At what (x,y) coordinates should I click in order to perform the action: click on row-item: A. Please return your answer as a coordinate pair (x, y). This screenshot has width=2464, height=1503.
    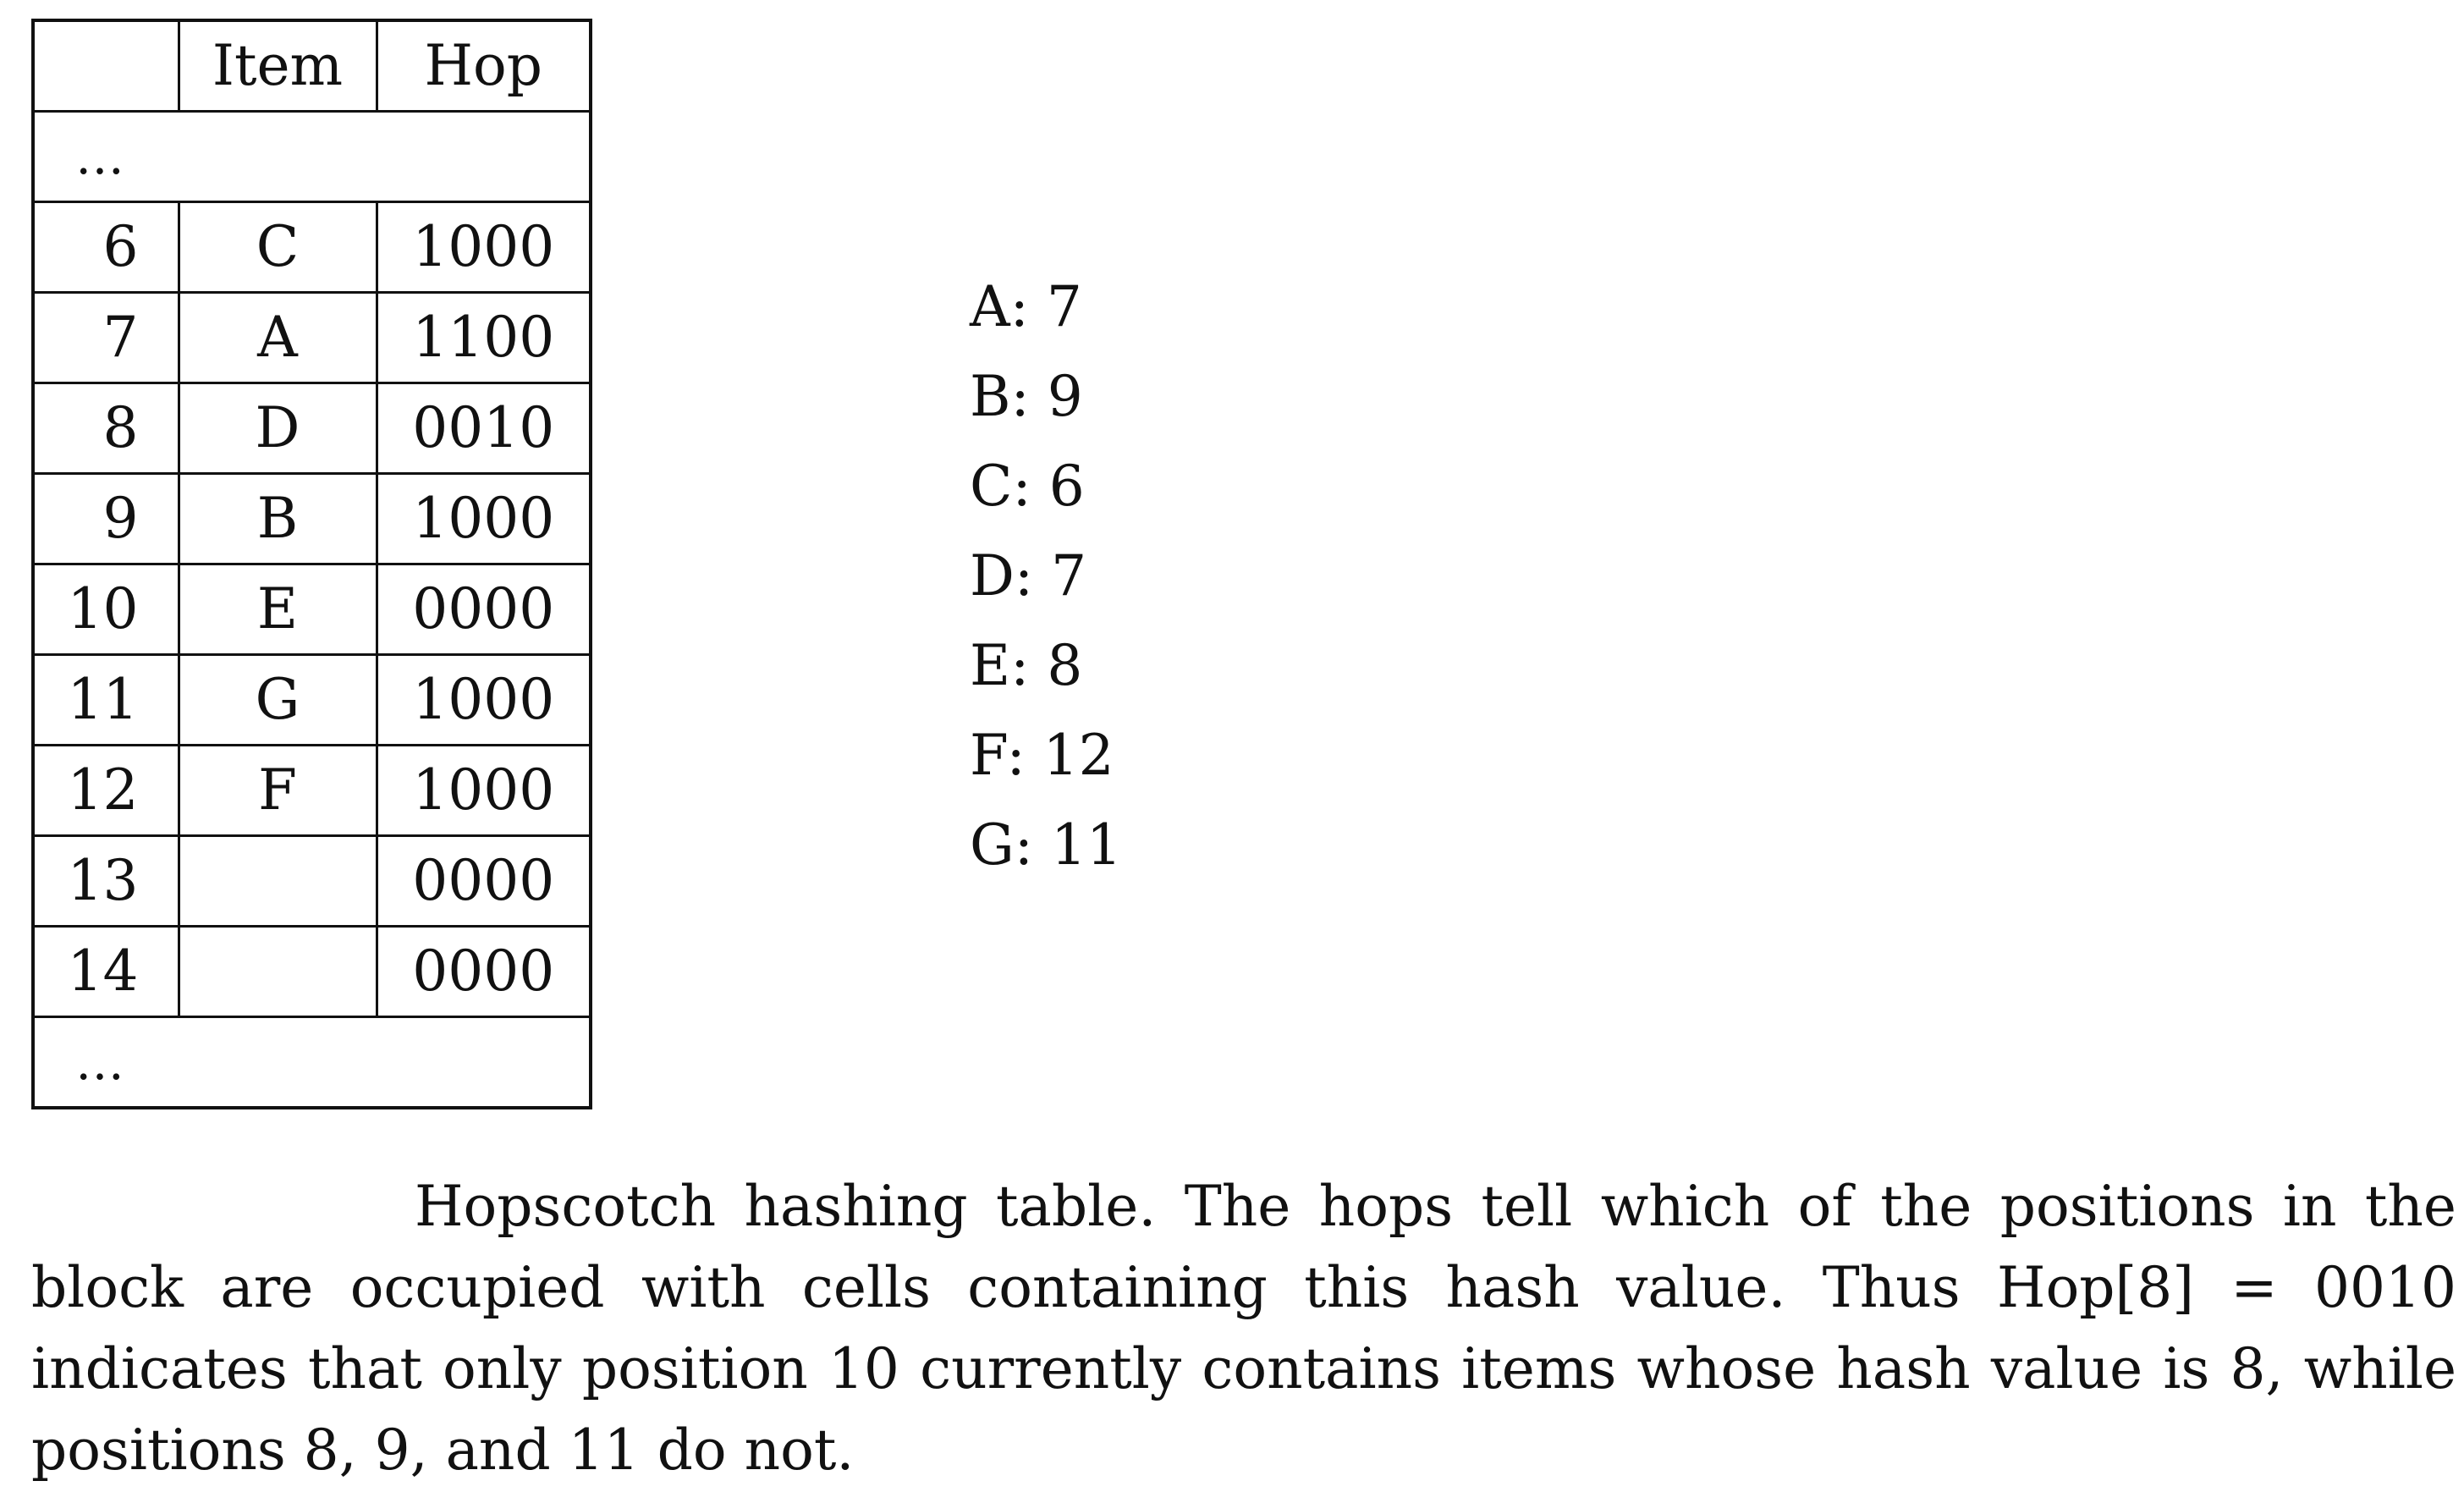
    Looking at the image, I should click on (278, 337).